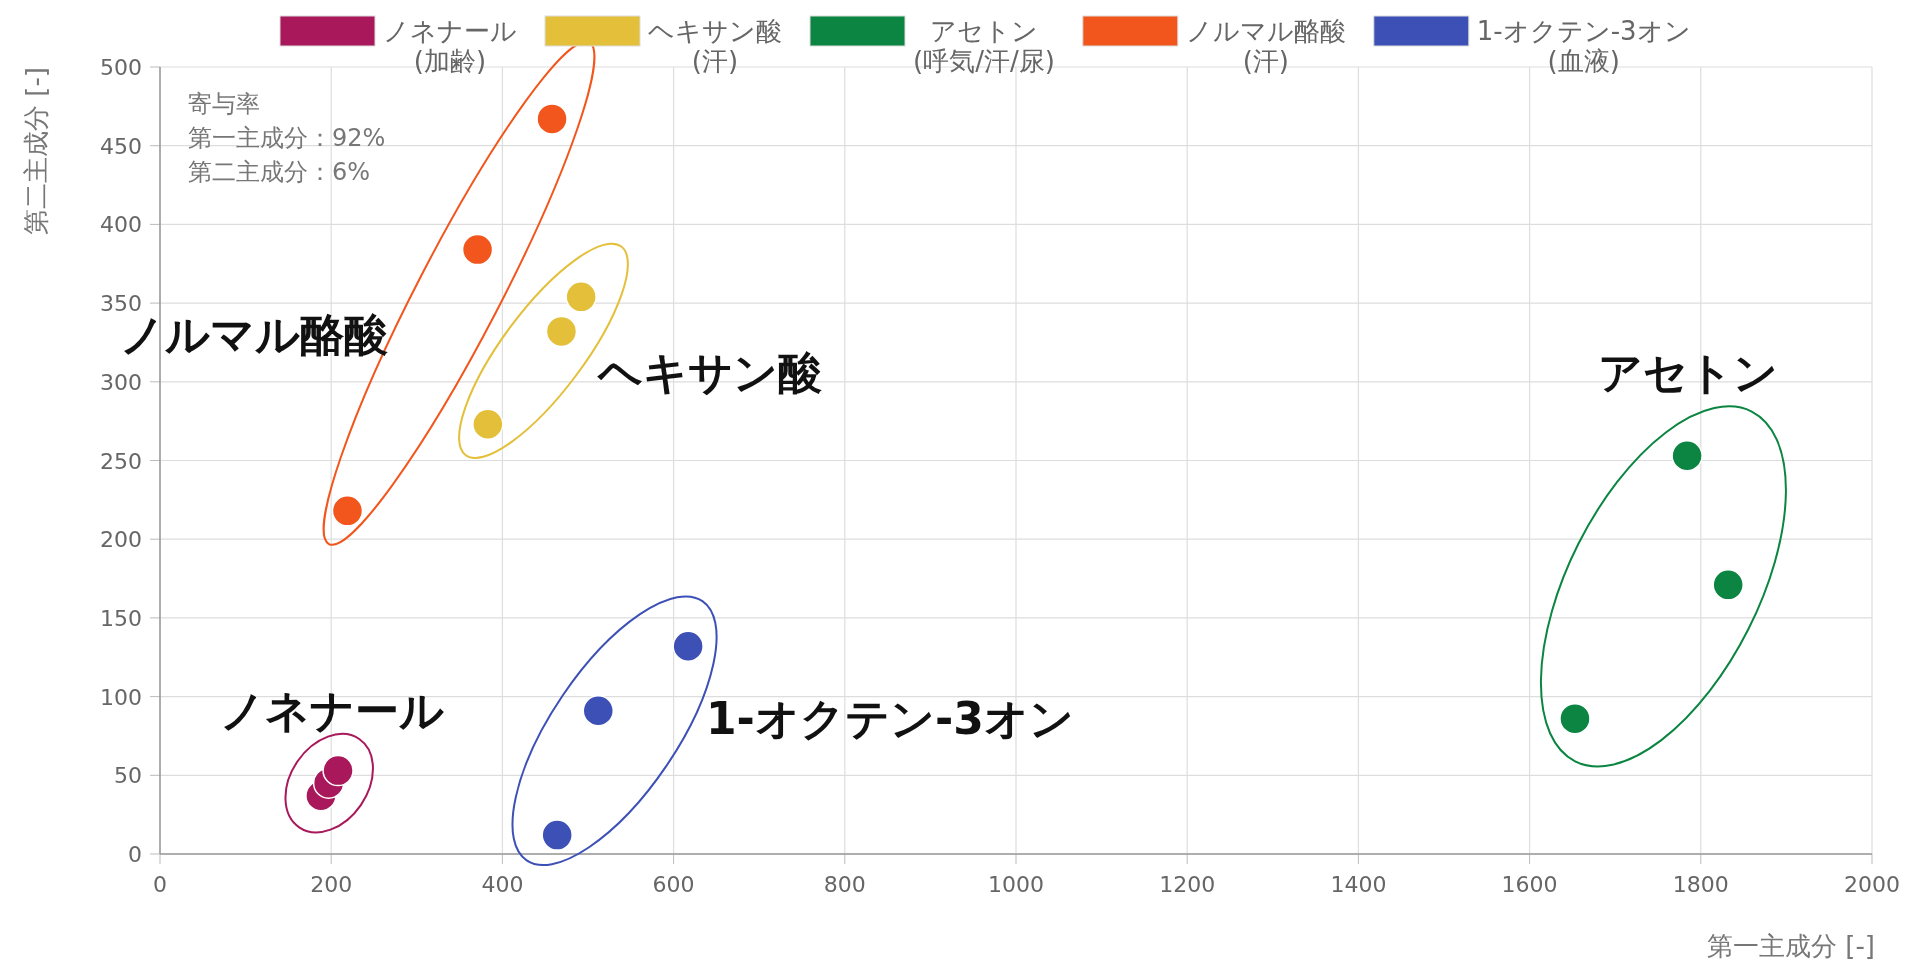  Describe the element at coordinates (1265, 46) in the screenshot. I see `legend-label: ノルマル酪酸 (汗)` at that location.